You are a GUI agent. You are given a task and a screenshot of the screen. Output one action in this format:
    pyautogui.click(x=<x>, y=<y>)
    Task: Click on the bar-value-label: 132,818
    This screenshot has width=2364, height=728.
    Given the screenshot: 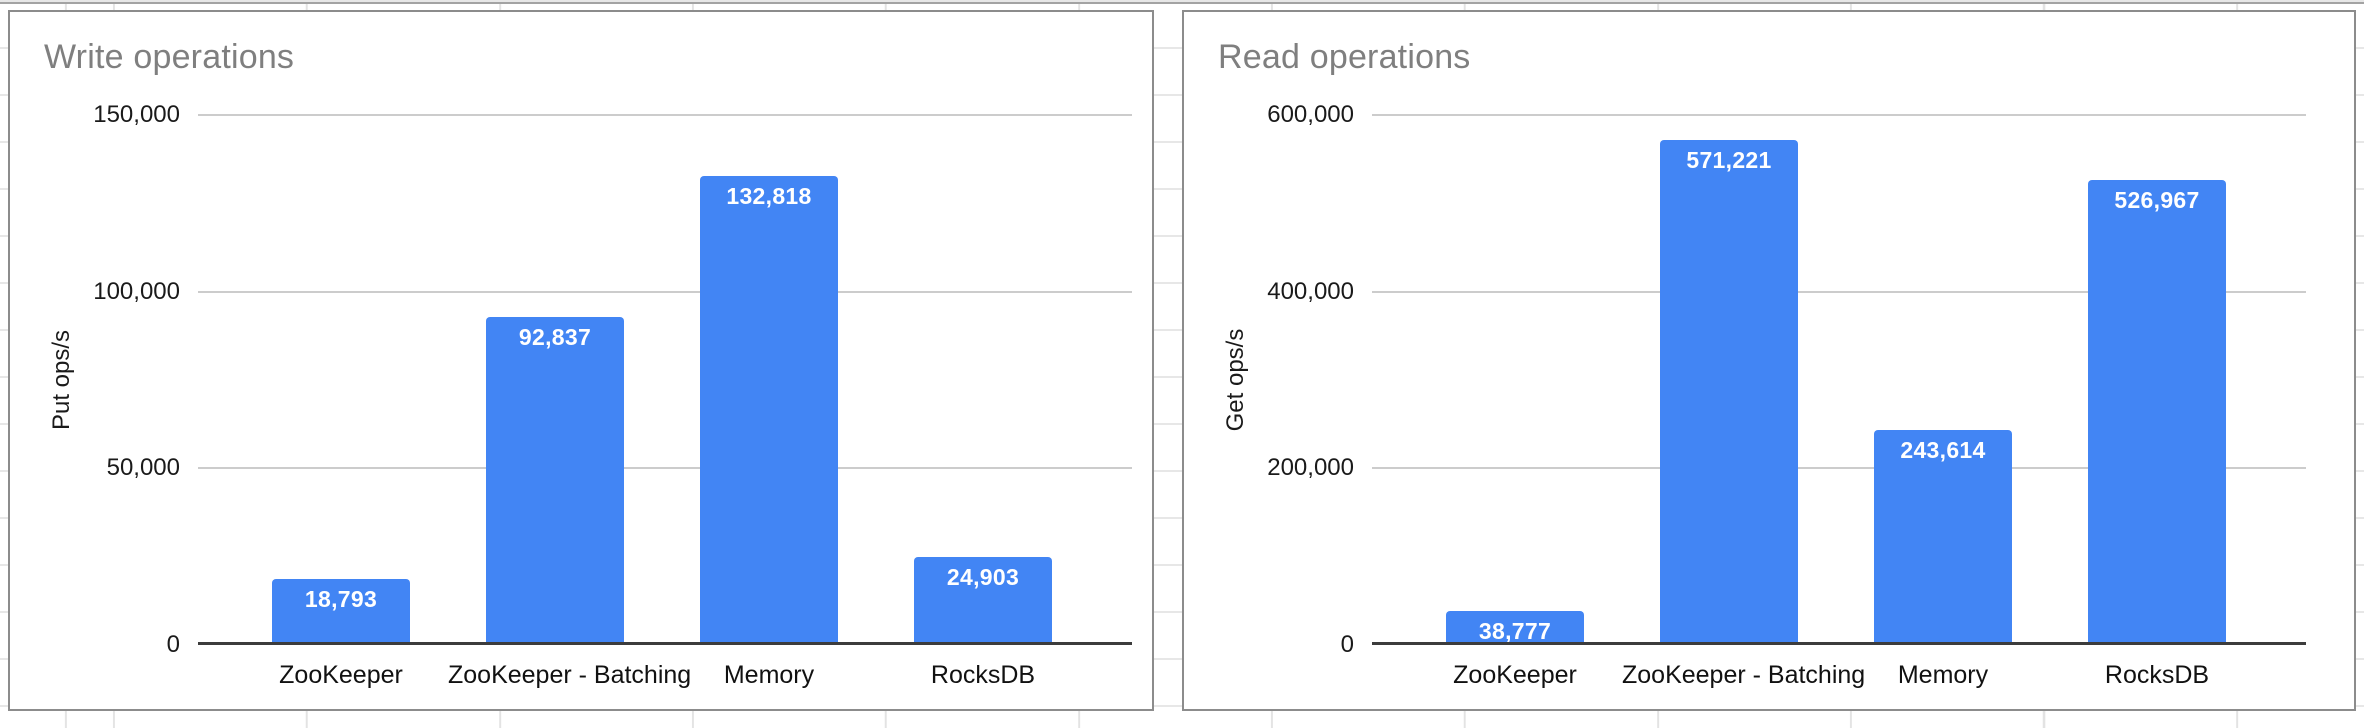 What is the action you would take?
    pyautogui.click(x=769, y=196)
    